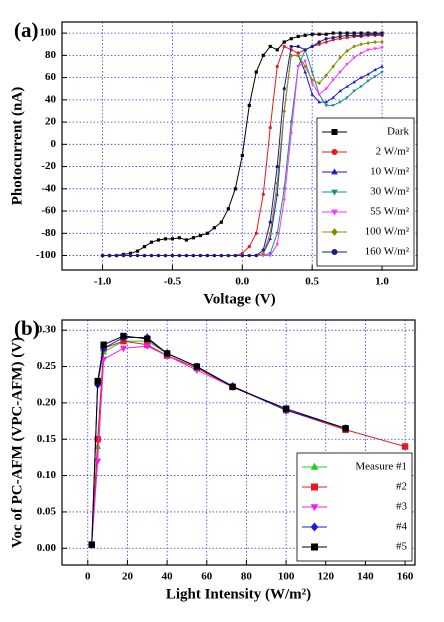 Image resolution: width=444 pixels, height=622 pixels. What do you see at coordinates (48, 188) in the screenshot?
I see `y-tick-label: -40` at bounding box center [48, 188].